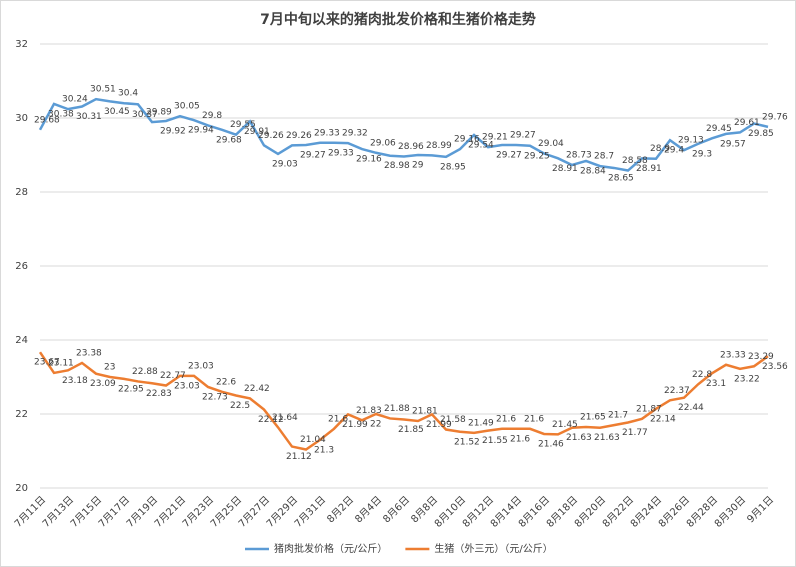  What do you see at coordinates (159, 113) in the screenshot?
I see `data-label: 29.89` at bounding box center [159, 113].